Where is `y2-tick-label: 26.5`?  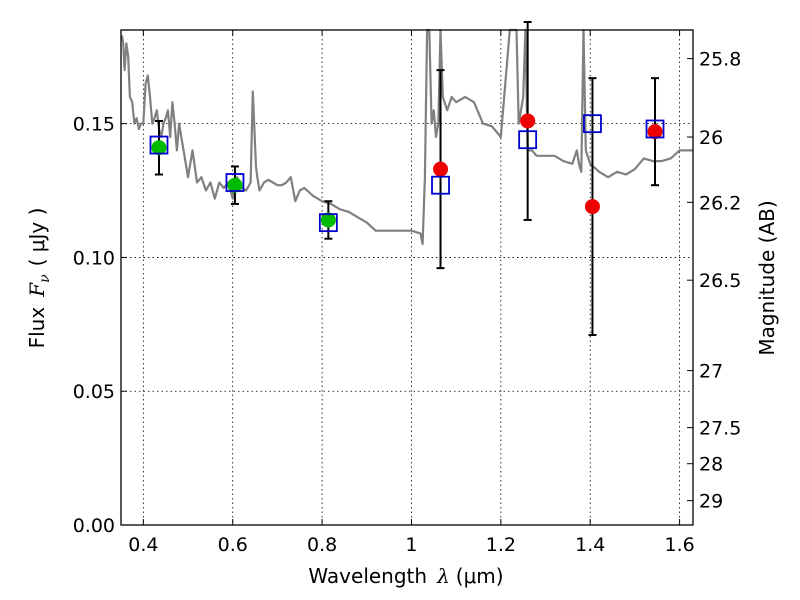 y2-tick-label: 26.5 is located at coordinates (720, 281).